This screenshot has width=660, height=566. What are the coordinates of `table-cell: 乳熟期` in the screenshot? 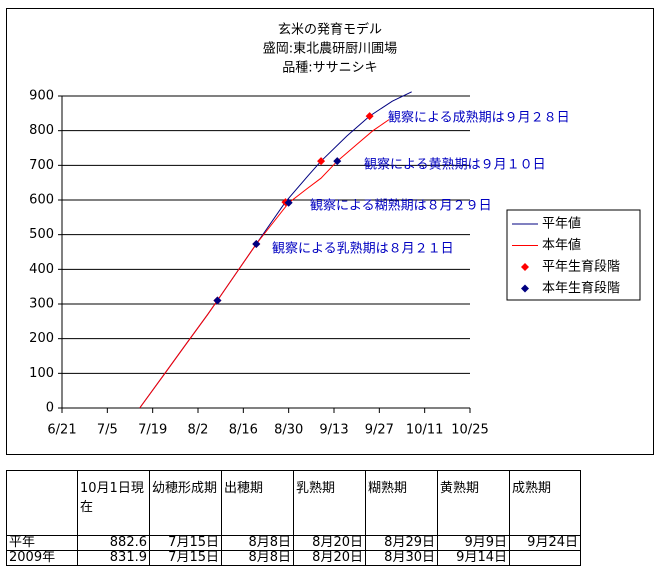 It's located at (329, 503).